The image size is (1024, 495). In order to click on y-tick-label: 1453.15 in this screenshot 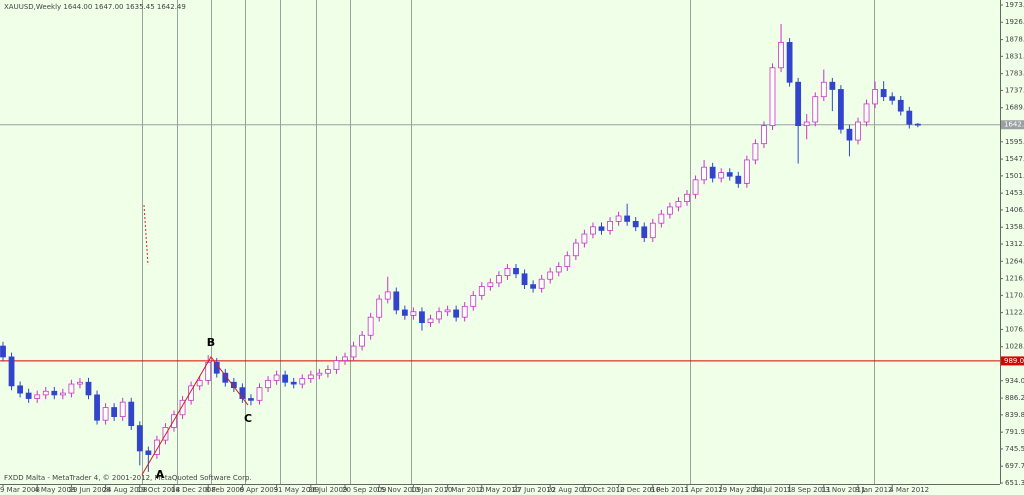, I will do `click(1014, 193)`.